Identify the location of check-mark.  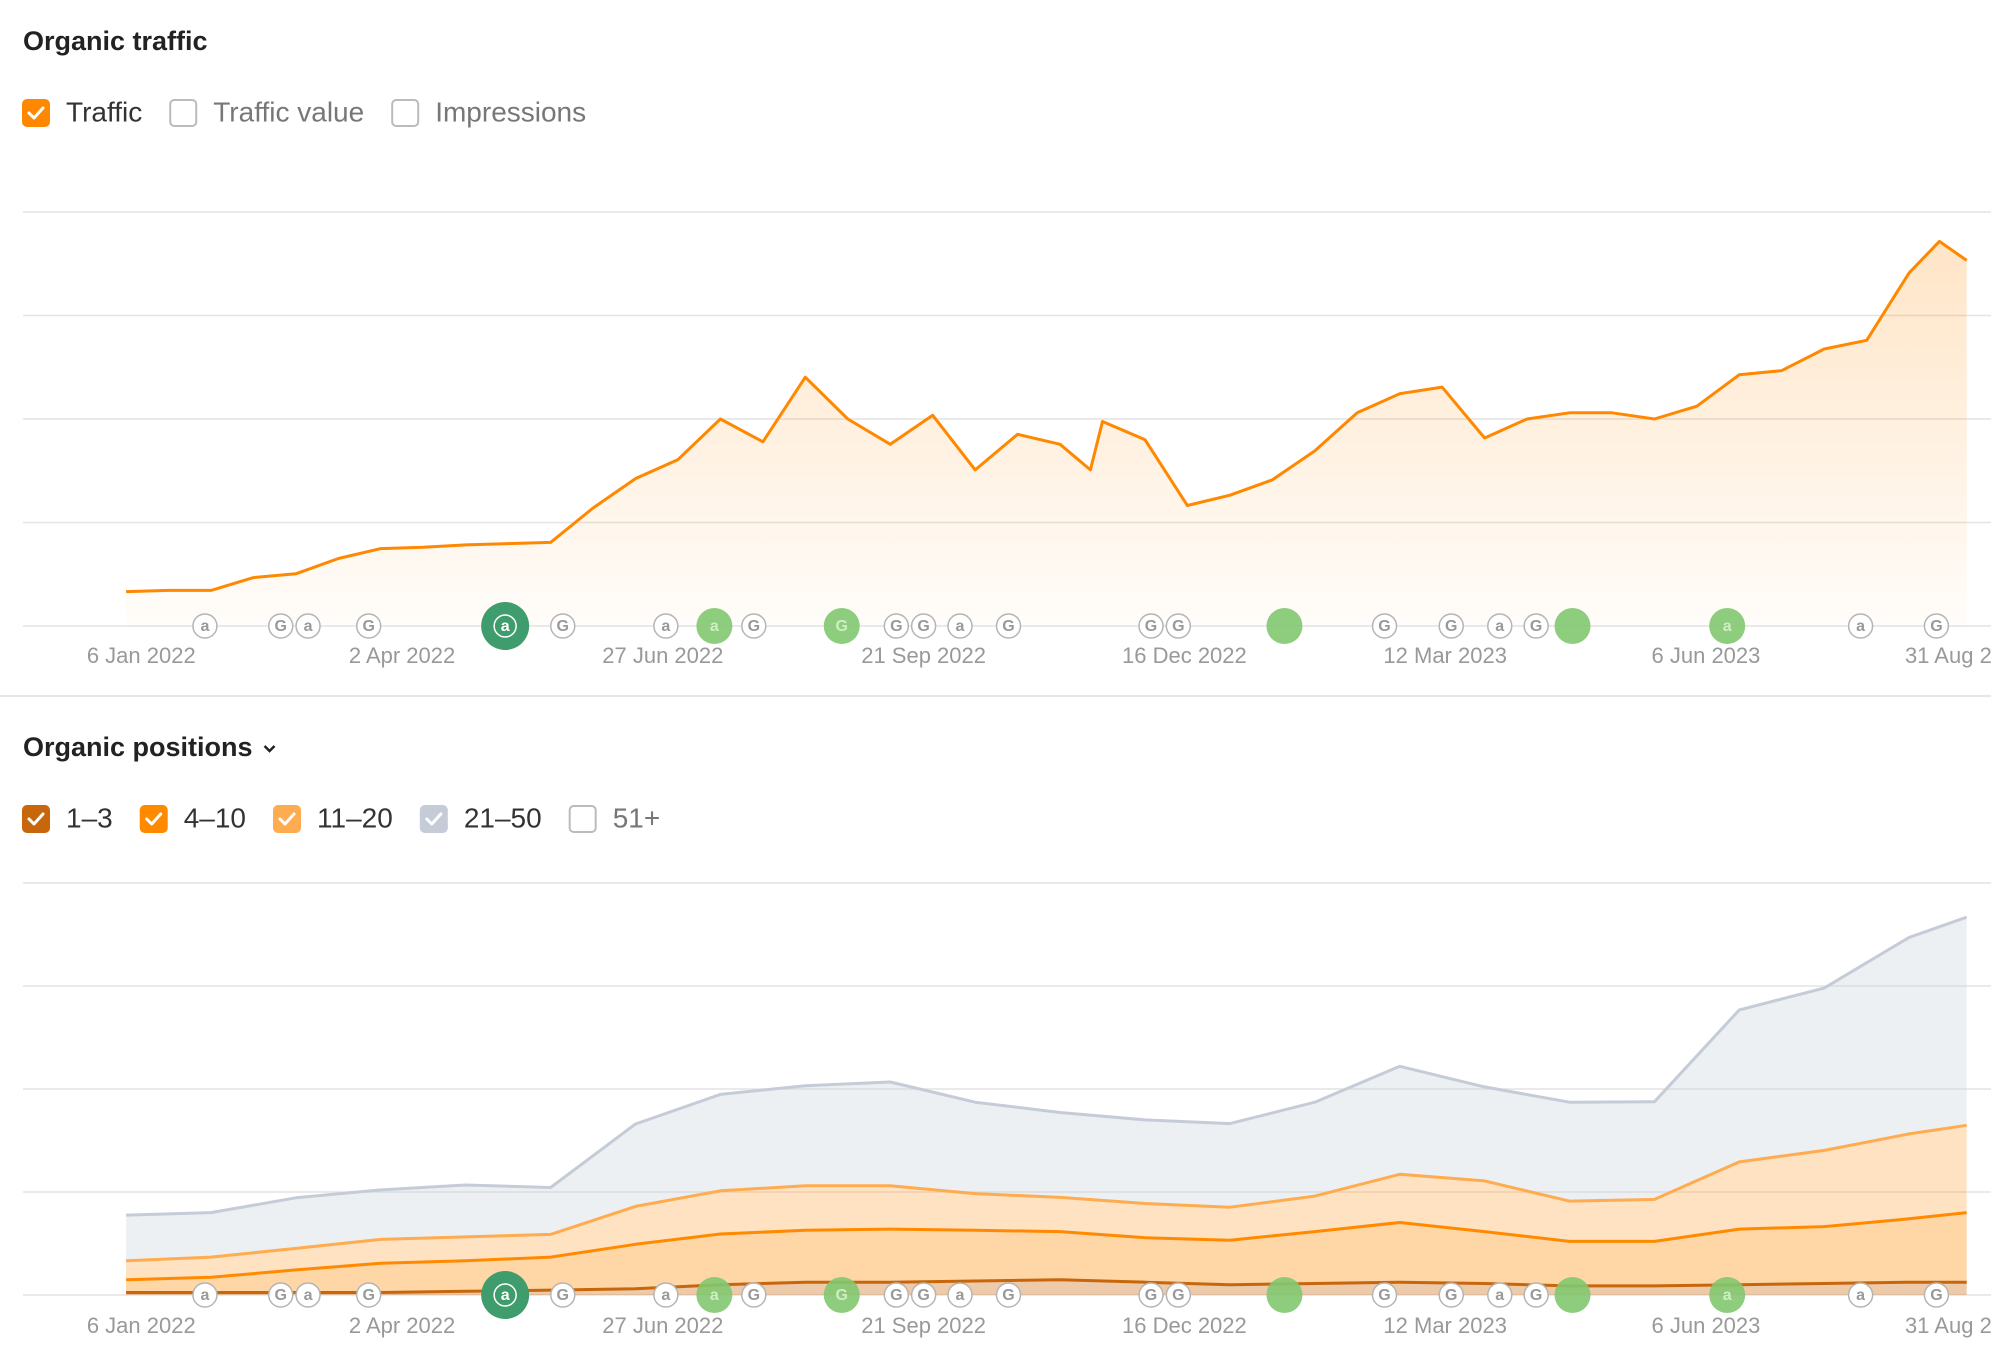
(287, 819).